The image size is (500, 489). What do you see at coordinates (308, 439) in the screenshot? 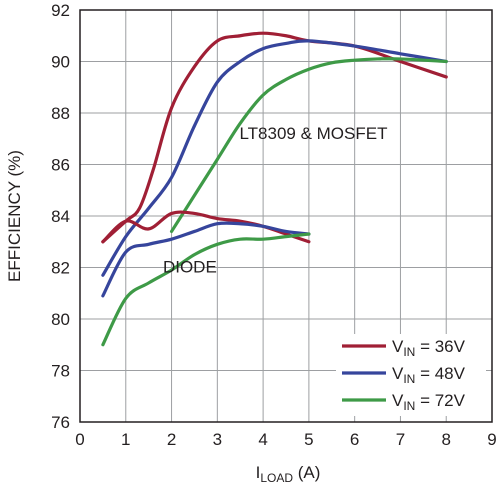
I see `x-tick-label: 5` at bounding box center [308, 439].